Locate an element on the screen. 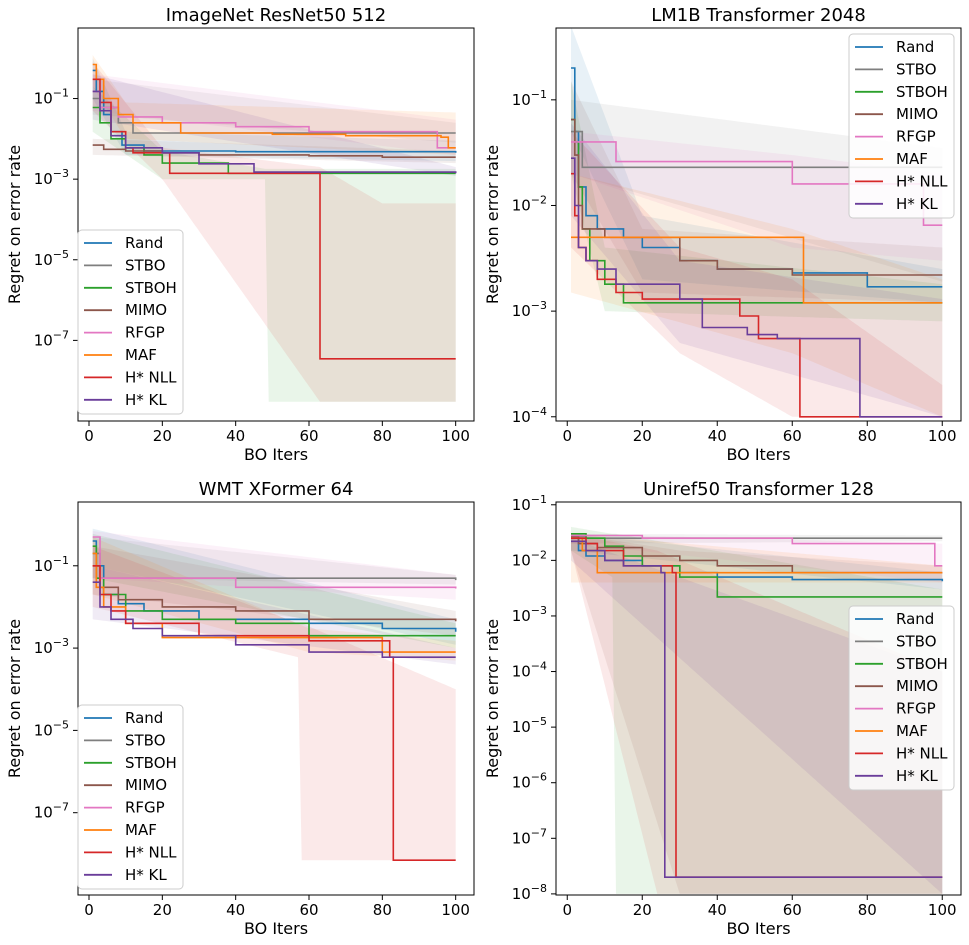  line-mimo is located at coordinates (757, 197).